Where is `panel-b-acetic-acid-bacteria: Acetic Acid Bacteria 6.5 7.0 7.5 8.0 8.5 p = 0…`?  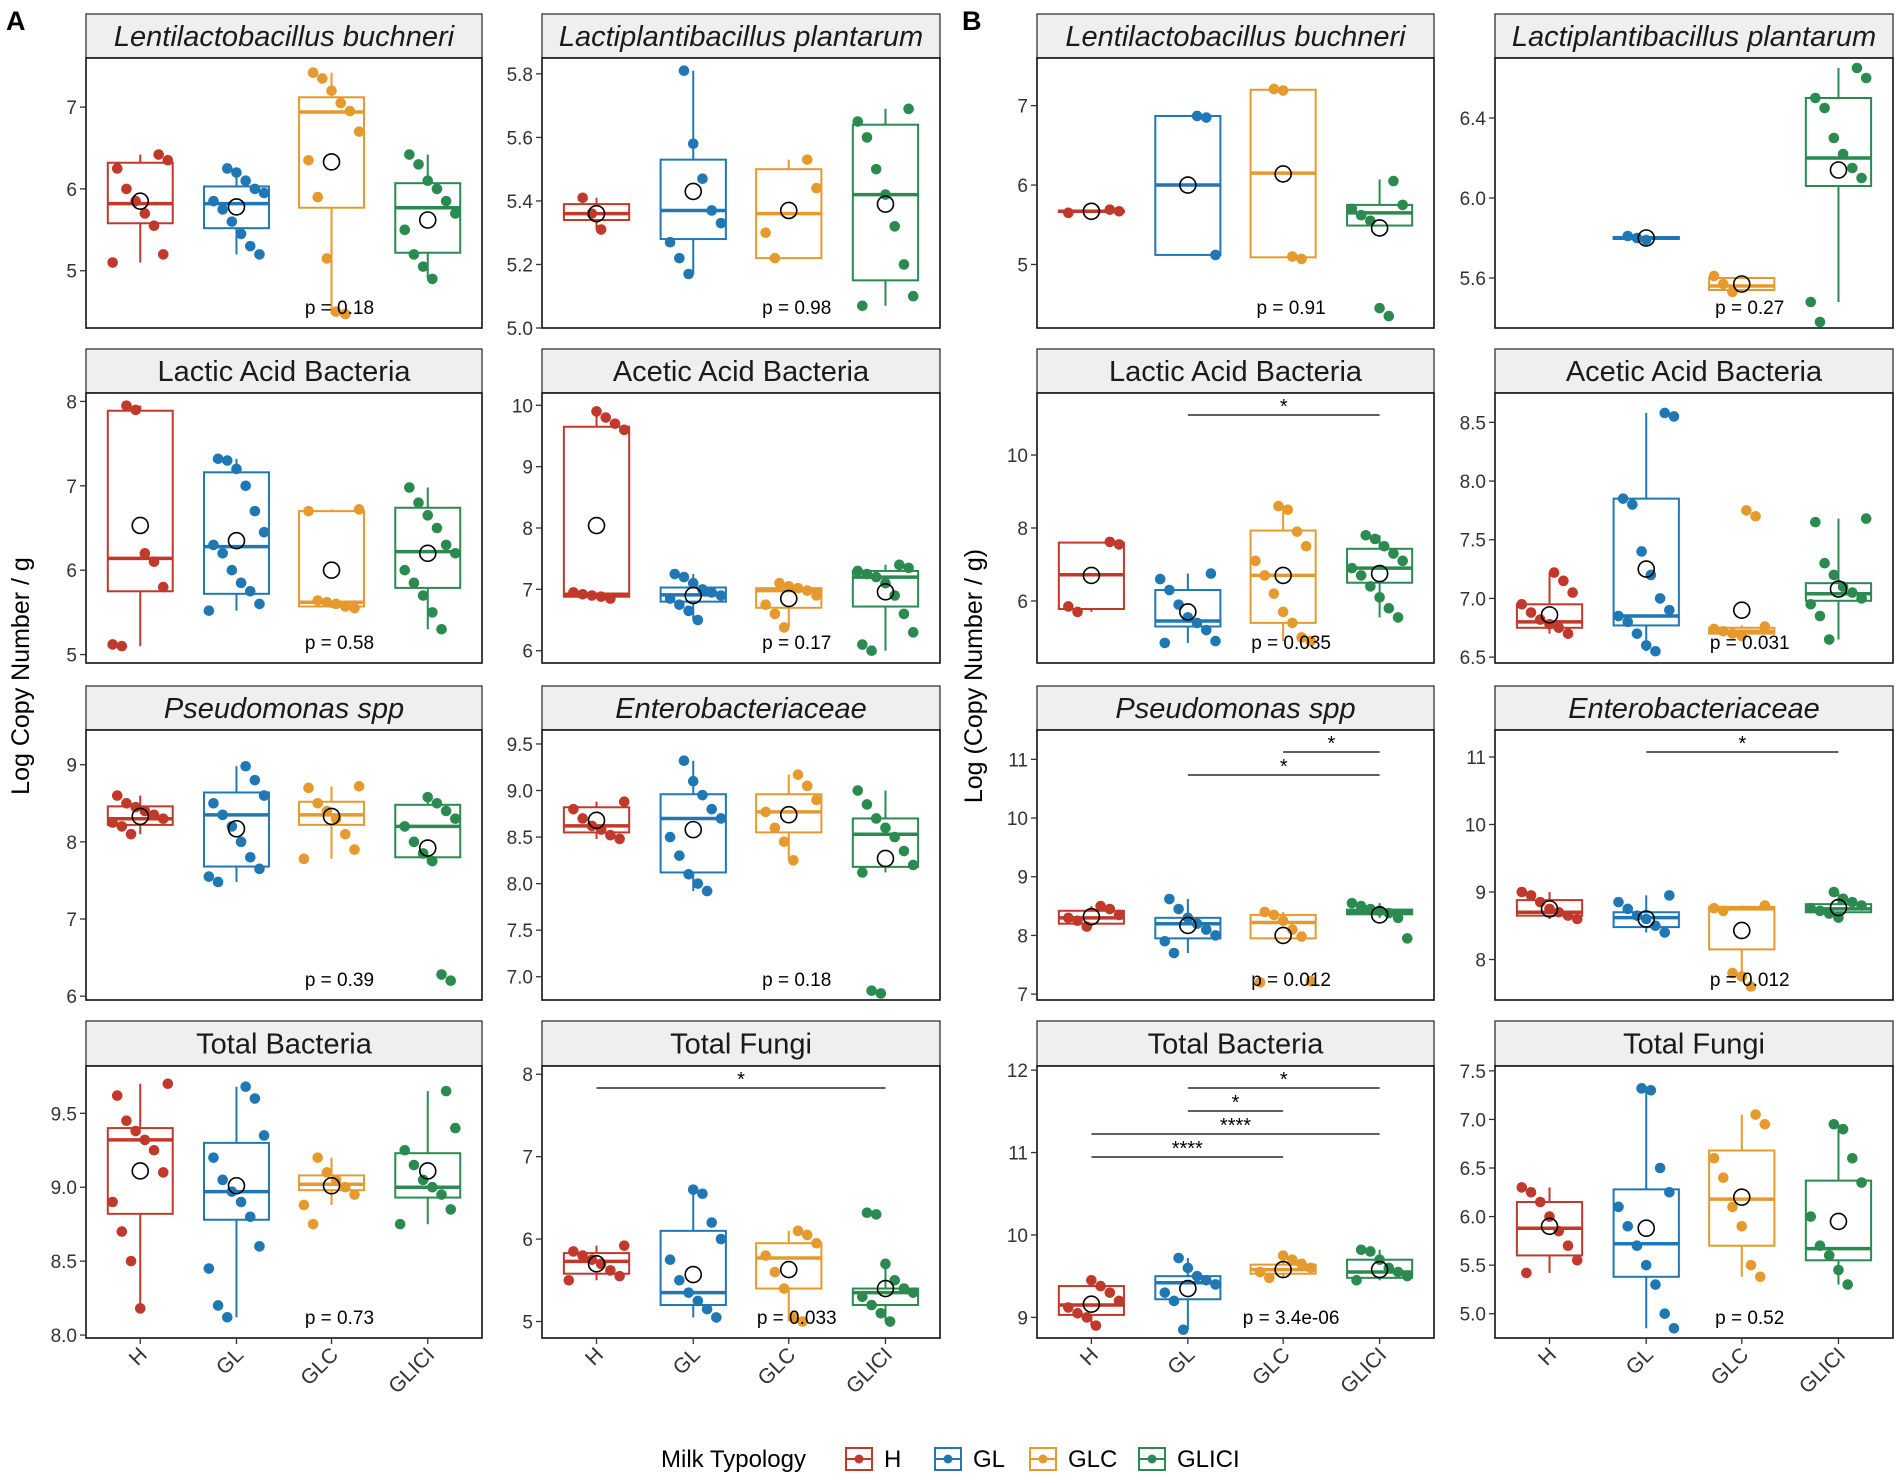 panel-b-acetic-acid-bacteria: Acetic Acid Bacteria 6.5 7.0 7.5 8.0 8.5 p = 0… is located at coordinates (1677, 508).